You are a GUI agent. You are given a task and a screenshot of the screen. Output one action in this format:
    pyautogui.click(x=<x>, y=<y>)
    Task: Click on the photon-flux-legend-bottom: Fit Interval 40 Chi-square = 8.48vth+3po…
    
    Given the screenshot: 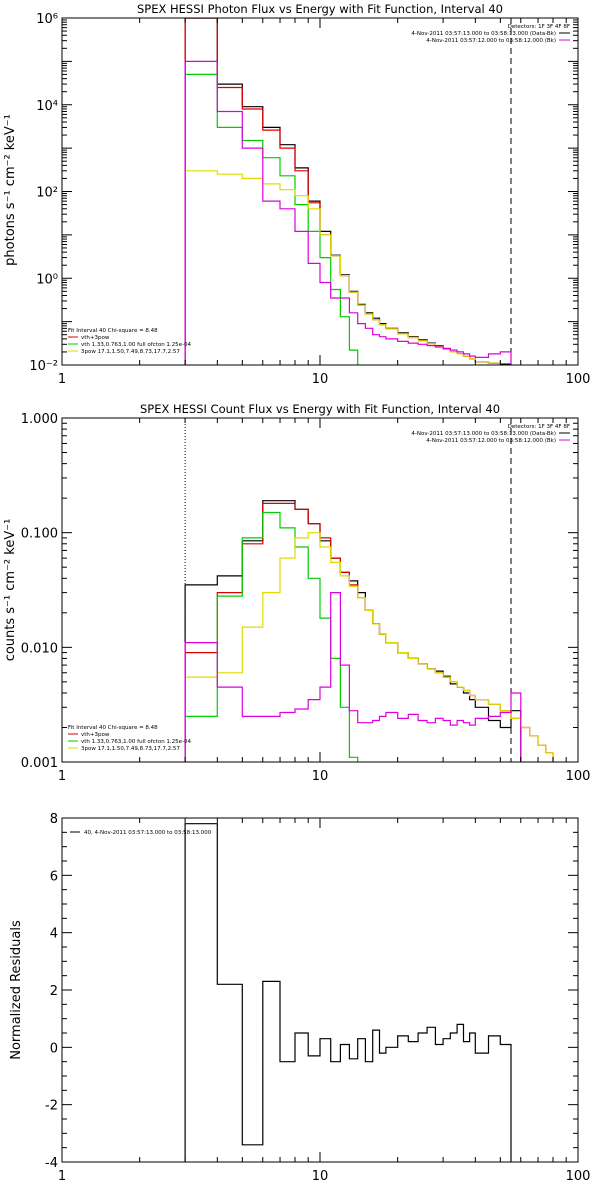 What is the action you would take?
    pyautogui.click(x=130, y=341)
    